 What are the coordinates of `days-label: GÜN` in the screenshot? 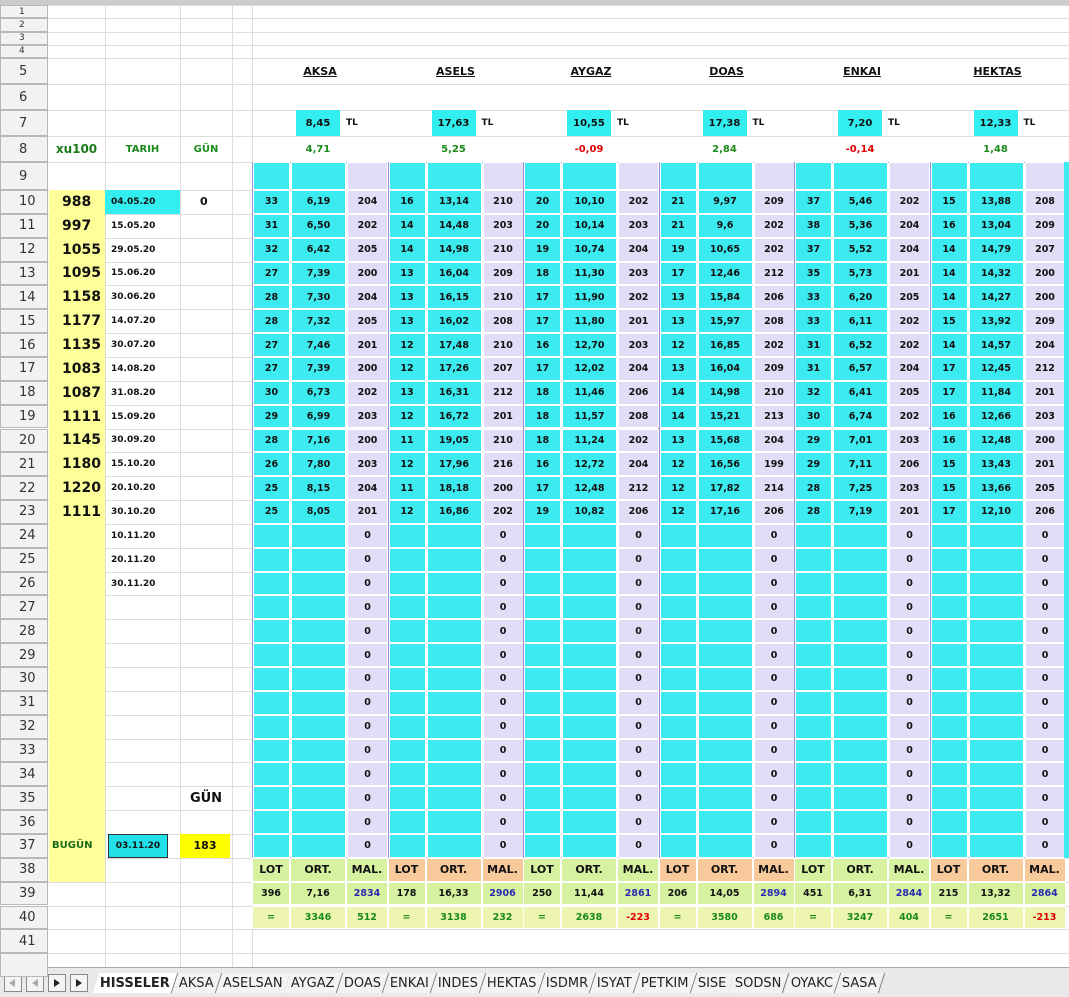 It's located at (206, 798).